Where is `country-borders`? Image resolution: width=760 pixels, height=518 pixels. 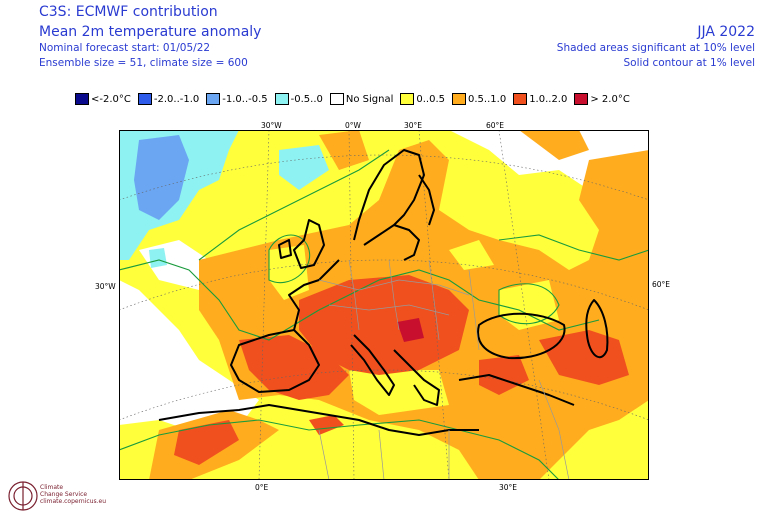
country-borders is located at coordinates (444, 369).